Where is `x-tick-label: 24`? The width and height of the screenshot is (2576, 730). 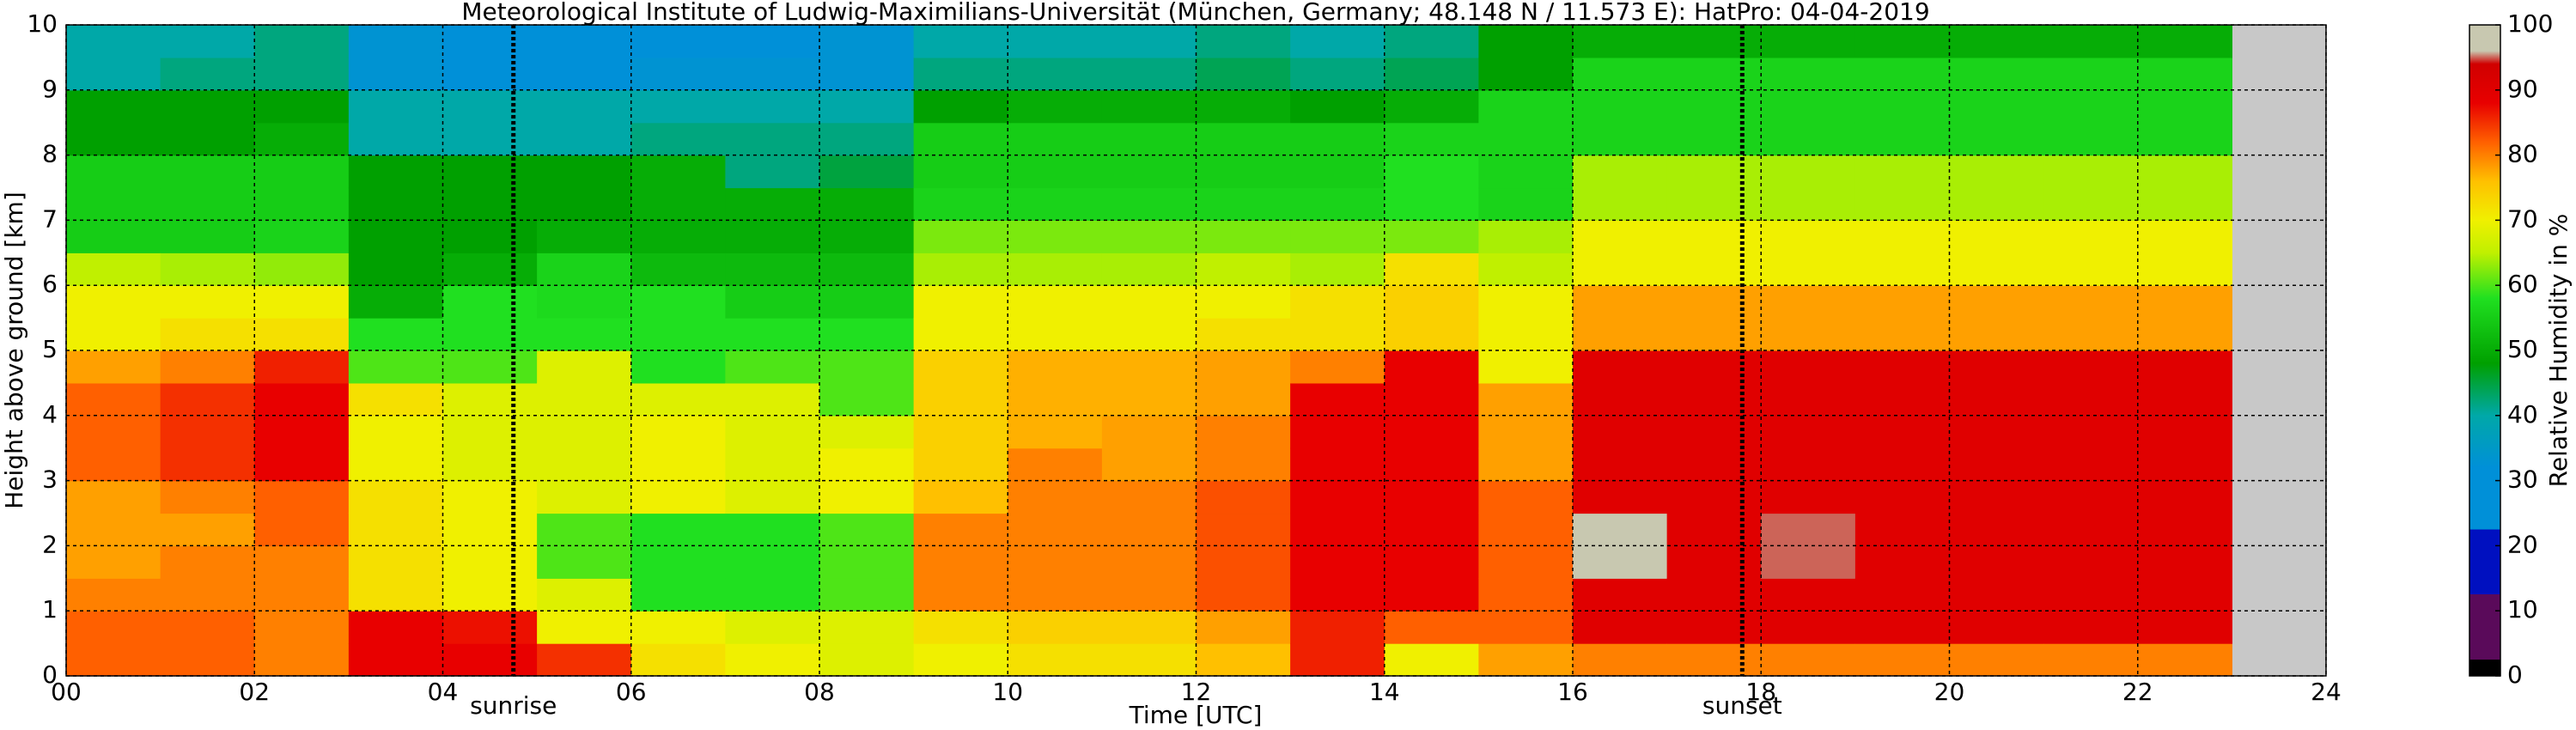 x-tick-label: 24 is located at coordinates (2326, 692).